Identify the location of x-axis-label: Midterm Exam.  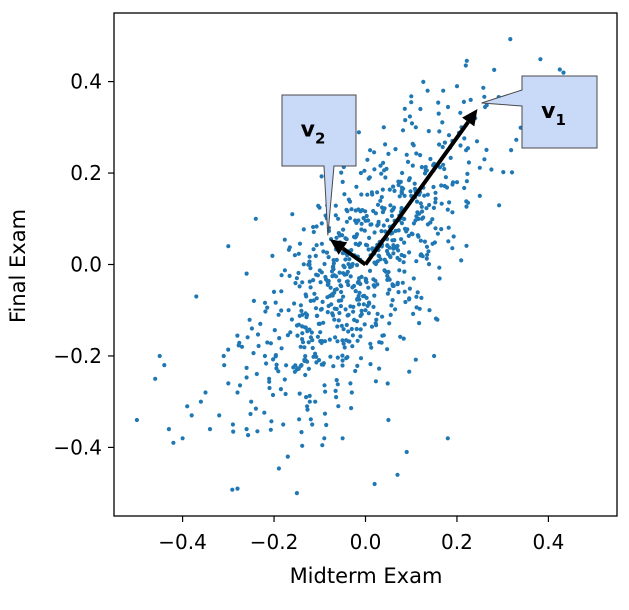
(366, 576).